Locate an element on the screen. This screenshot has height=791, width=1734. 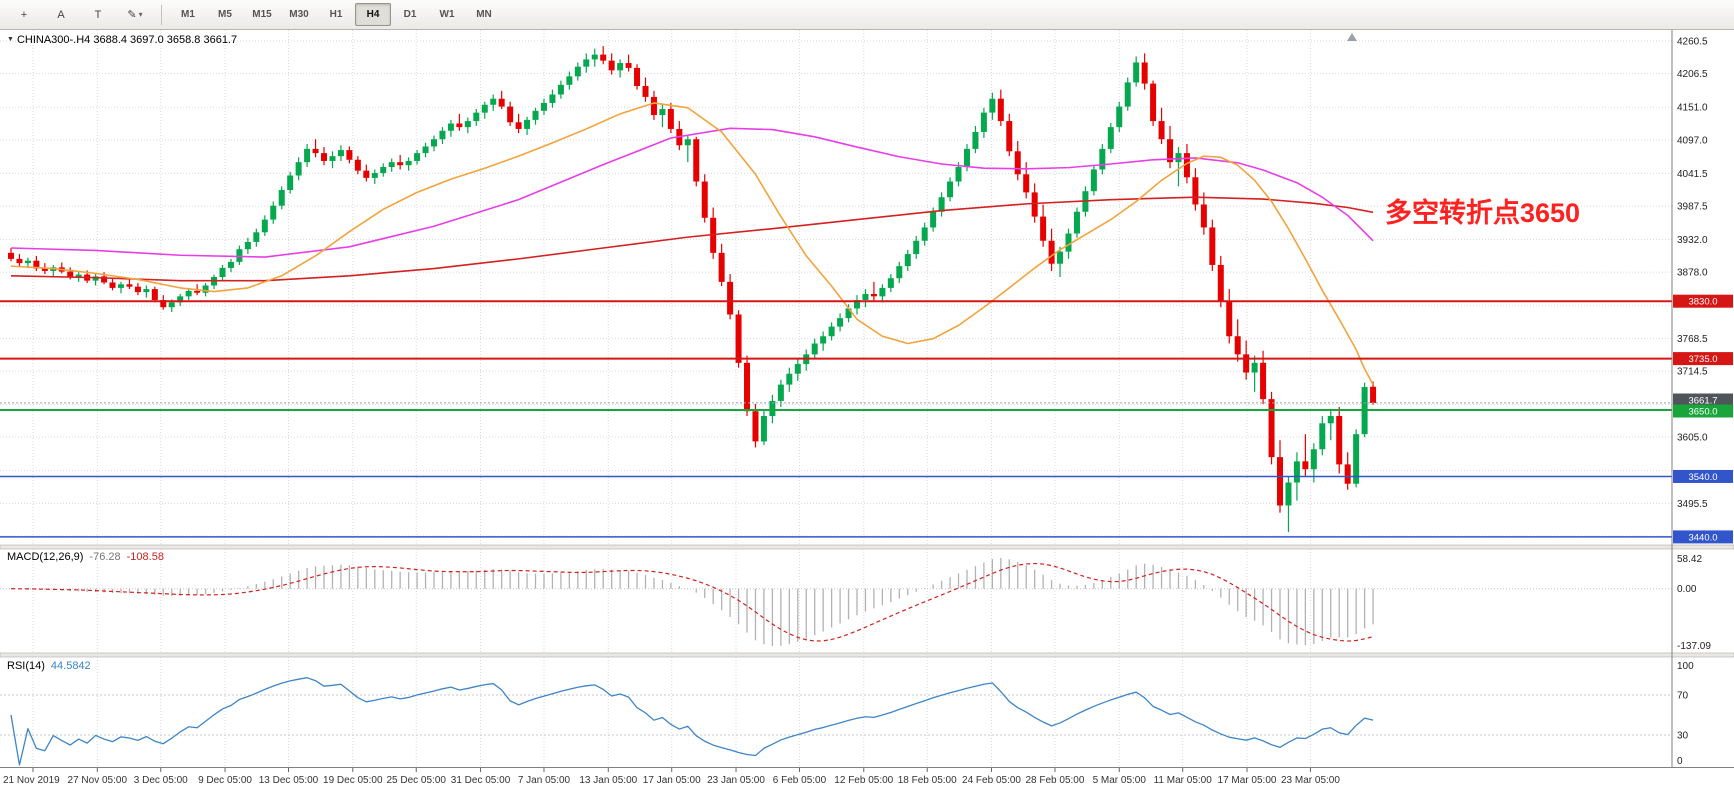
chart-menu-caret-icon: ▼ is located at coordinates (10, 39).